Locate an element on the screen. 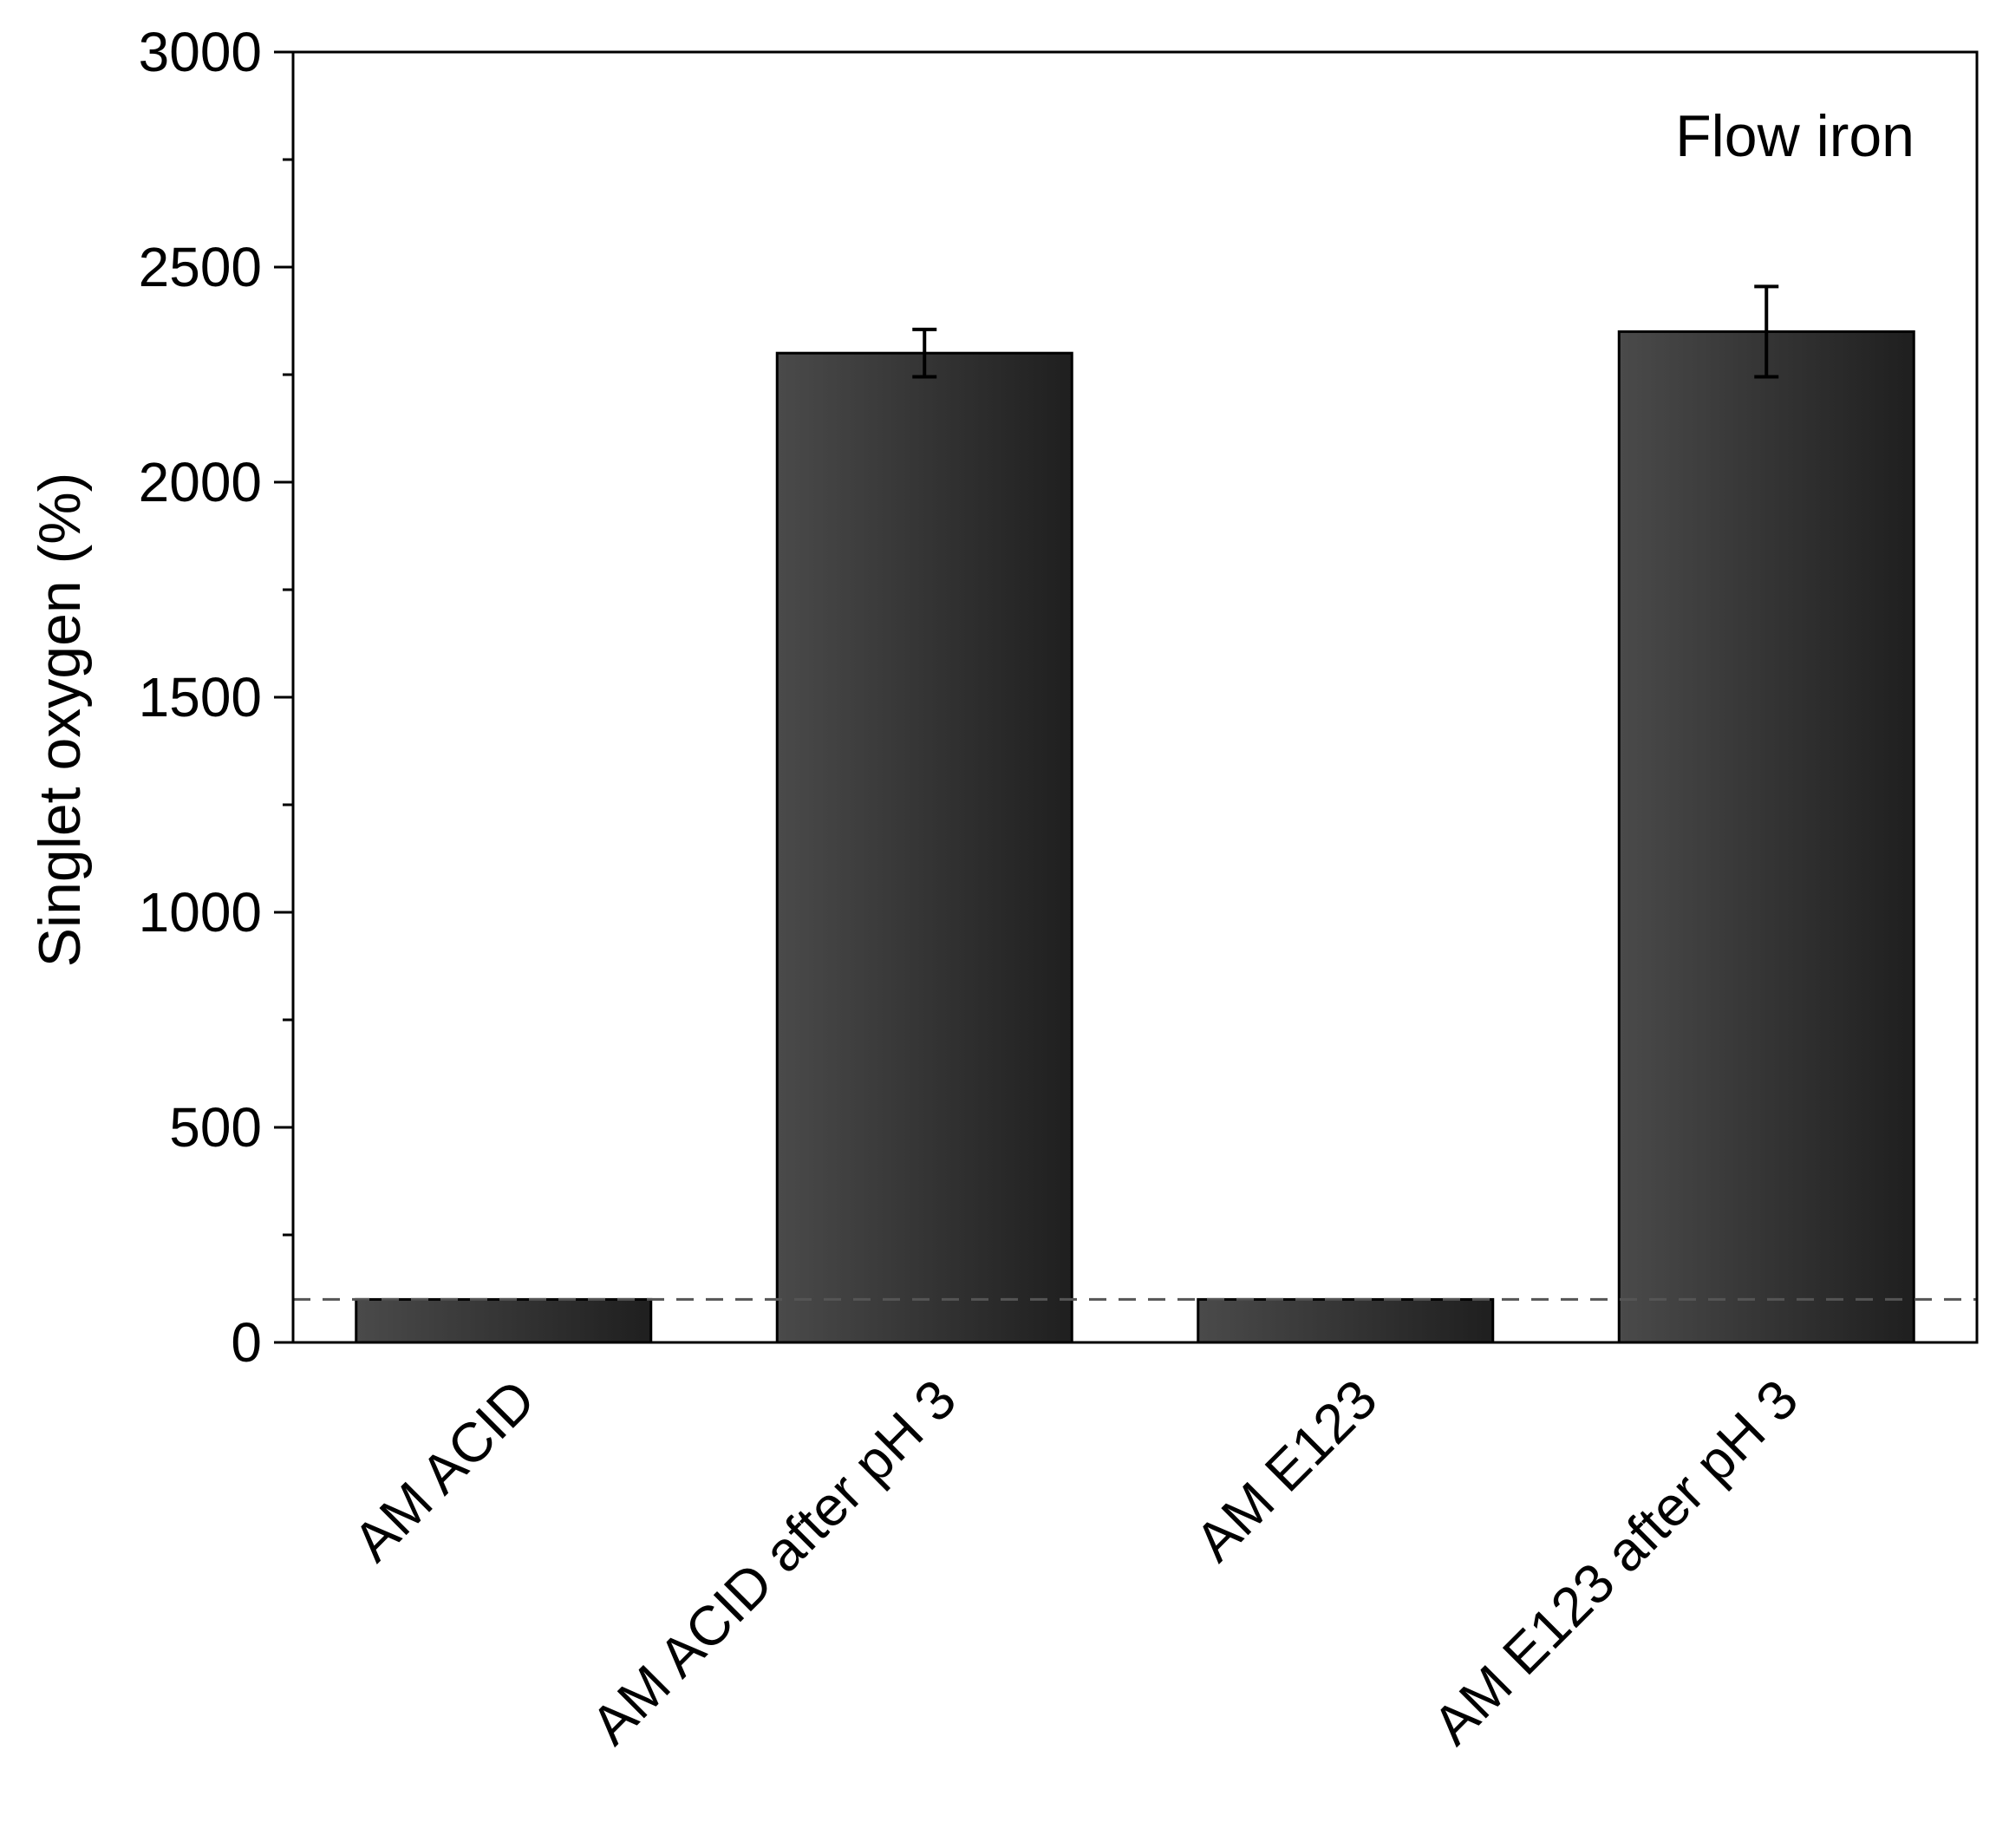 The height and width of the screenshot is (1848, 1996). y-axis-title: Singlet oxygen (%) is located at coordinates (60, 721).